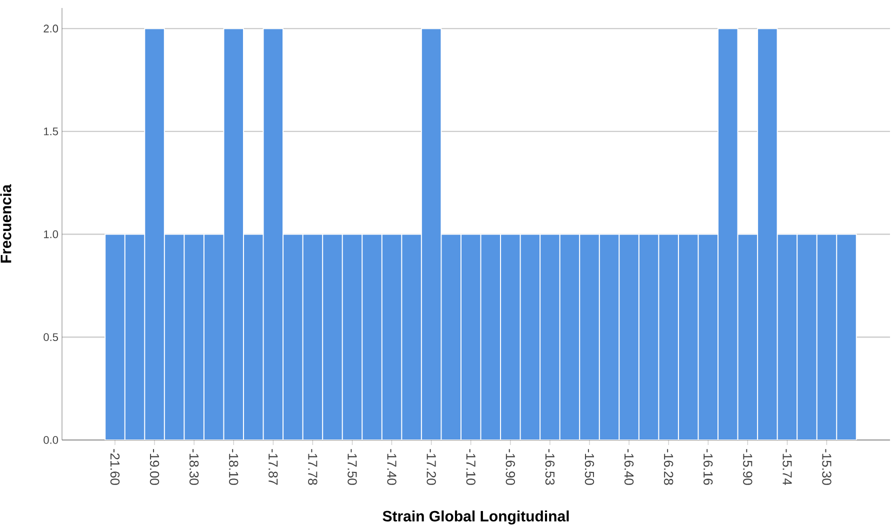 This screenshot has height=532, width=892. I want to click on y-tick-label: 1.5, so click(51, 132).